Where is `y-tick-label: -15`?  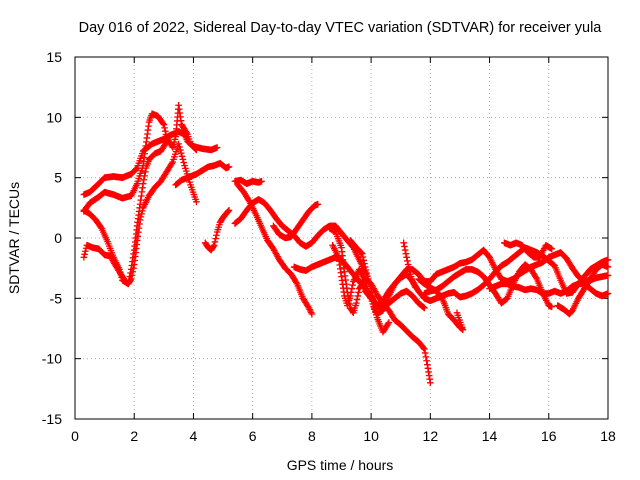
y-tick-label: -15 is located at coordinates (52, 419).